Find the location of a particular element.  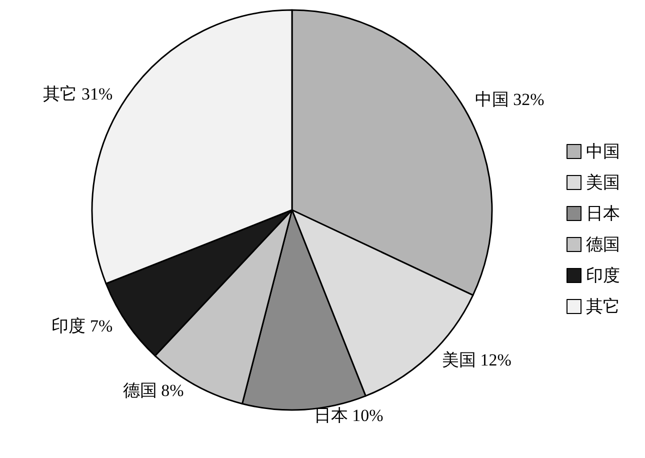

category-label: 印度 7% is located at coordinates (82, 326).